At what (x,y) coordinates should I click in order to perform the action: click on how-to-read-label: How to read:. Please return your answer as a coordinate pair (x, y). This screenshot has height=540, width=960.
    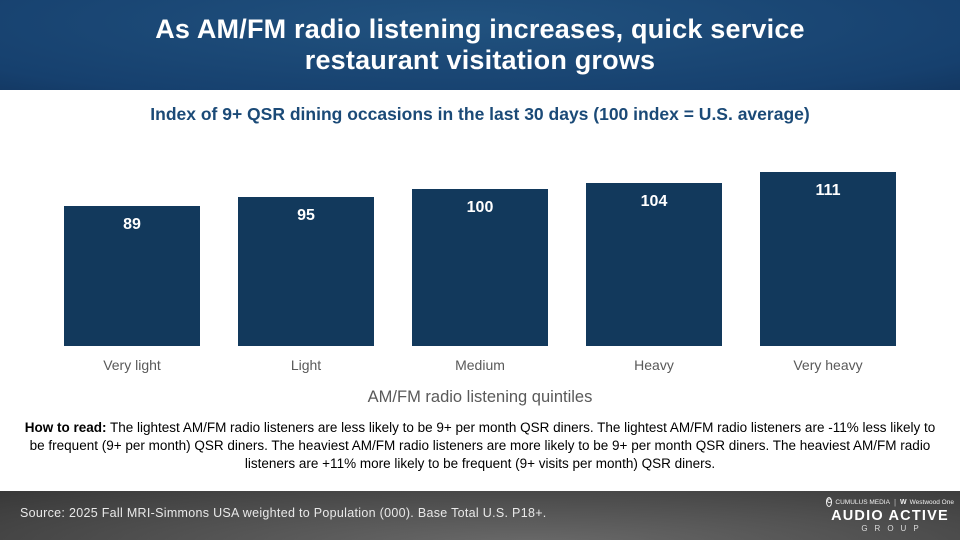
    Looking at the image, I should click on (65, 427).